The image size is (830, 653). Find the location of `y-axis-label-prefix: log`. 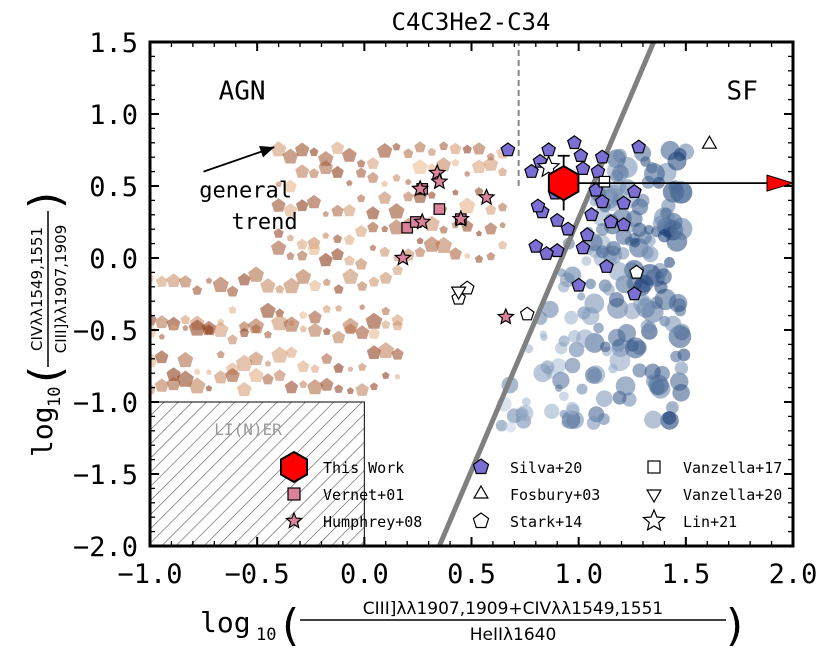

y-axis-label-prefix: log is located at coordinates (42, 431).